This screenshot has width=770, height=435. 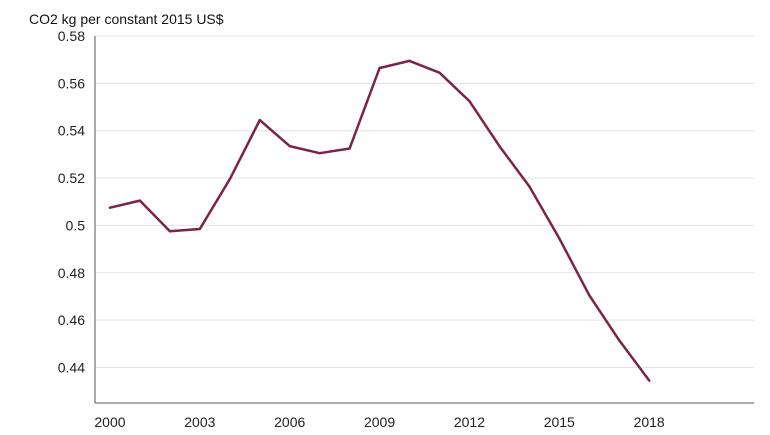 What do you see at coordinates (289, 422) in the screenshot?
I see `x-tick-label: 2006` at bounding box center [289, 422].